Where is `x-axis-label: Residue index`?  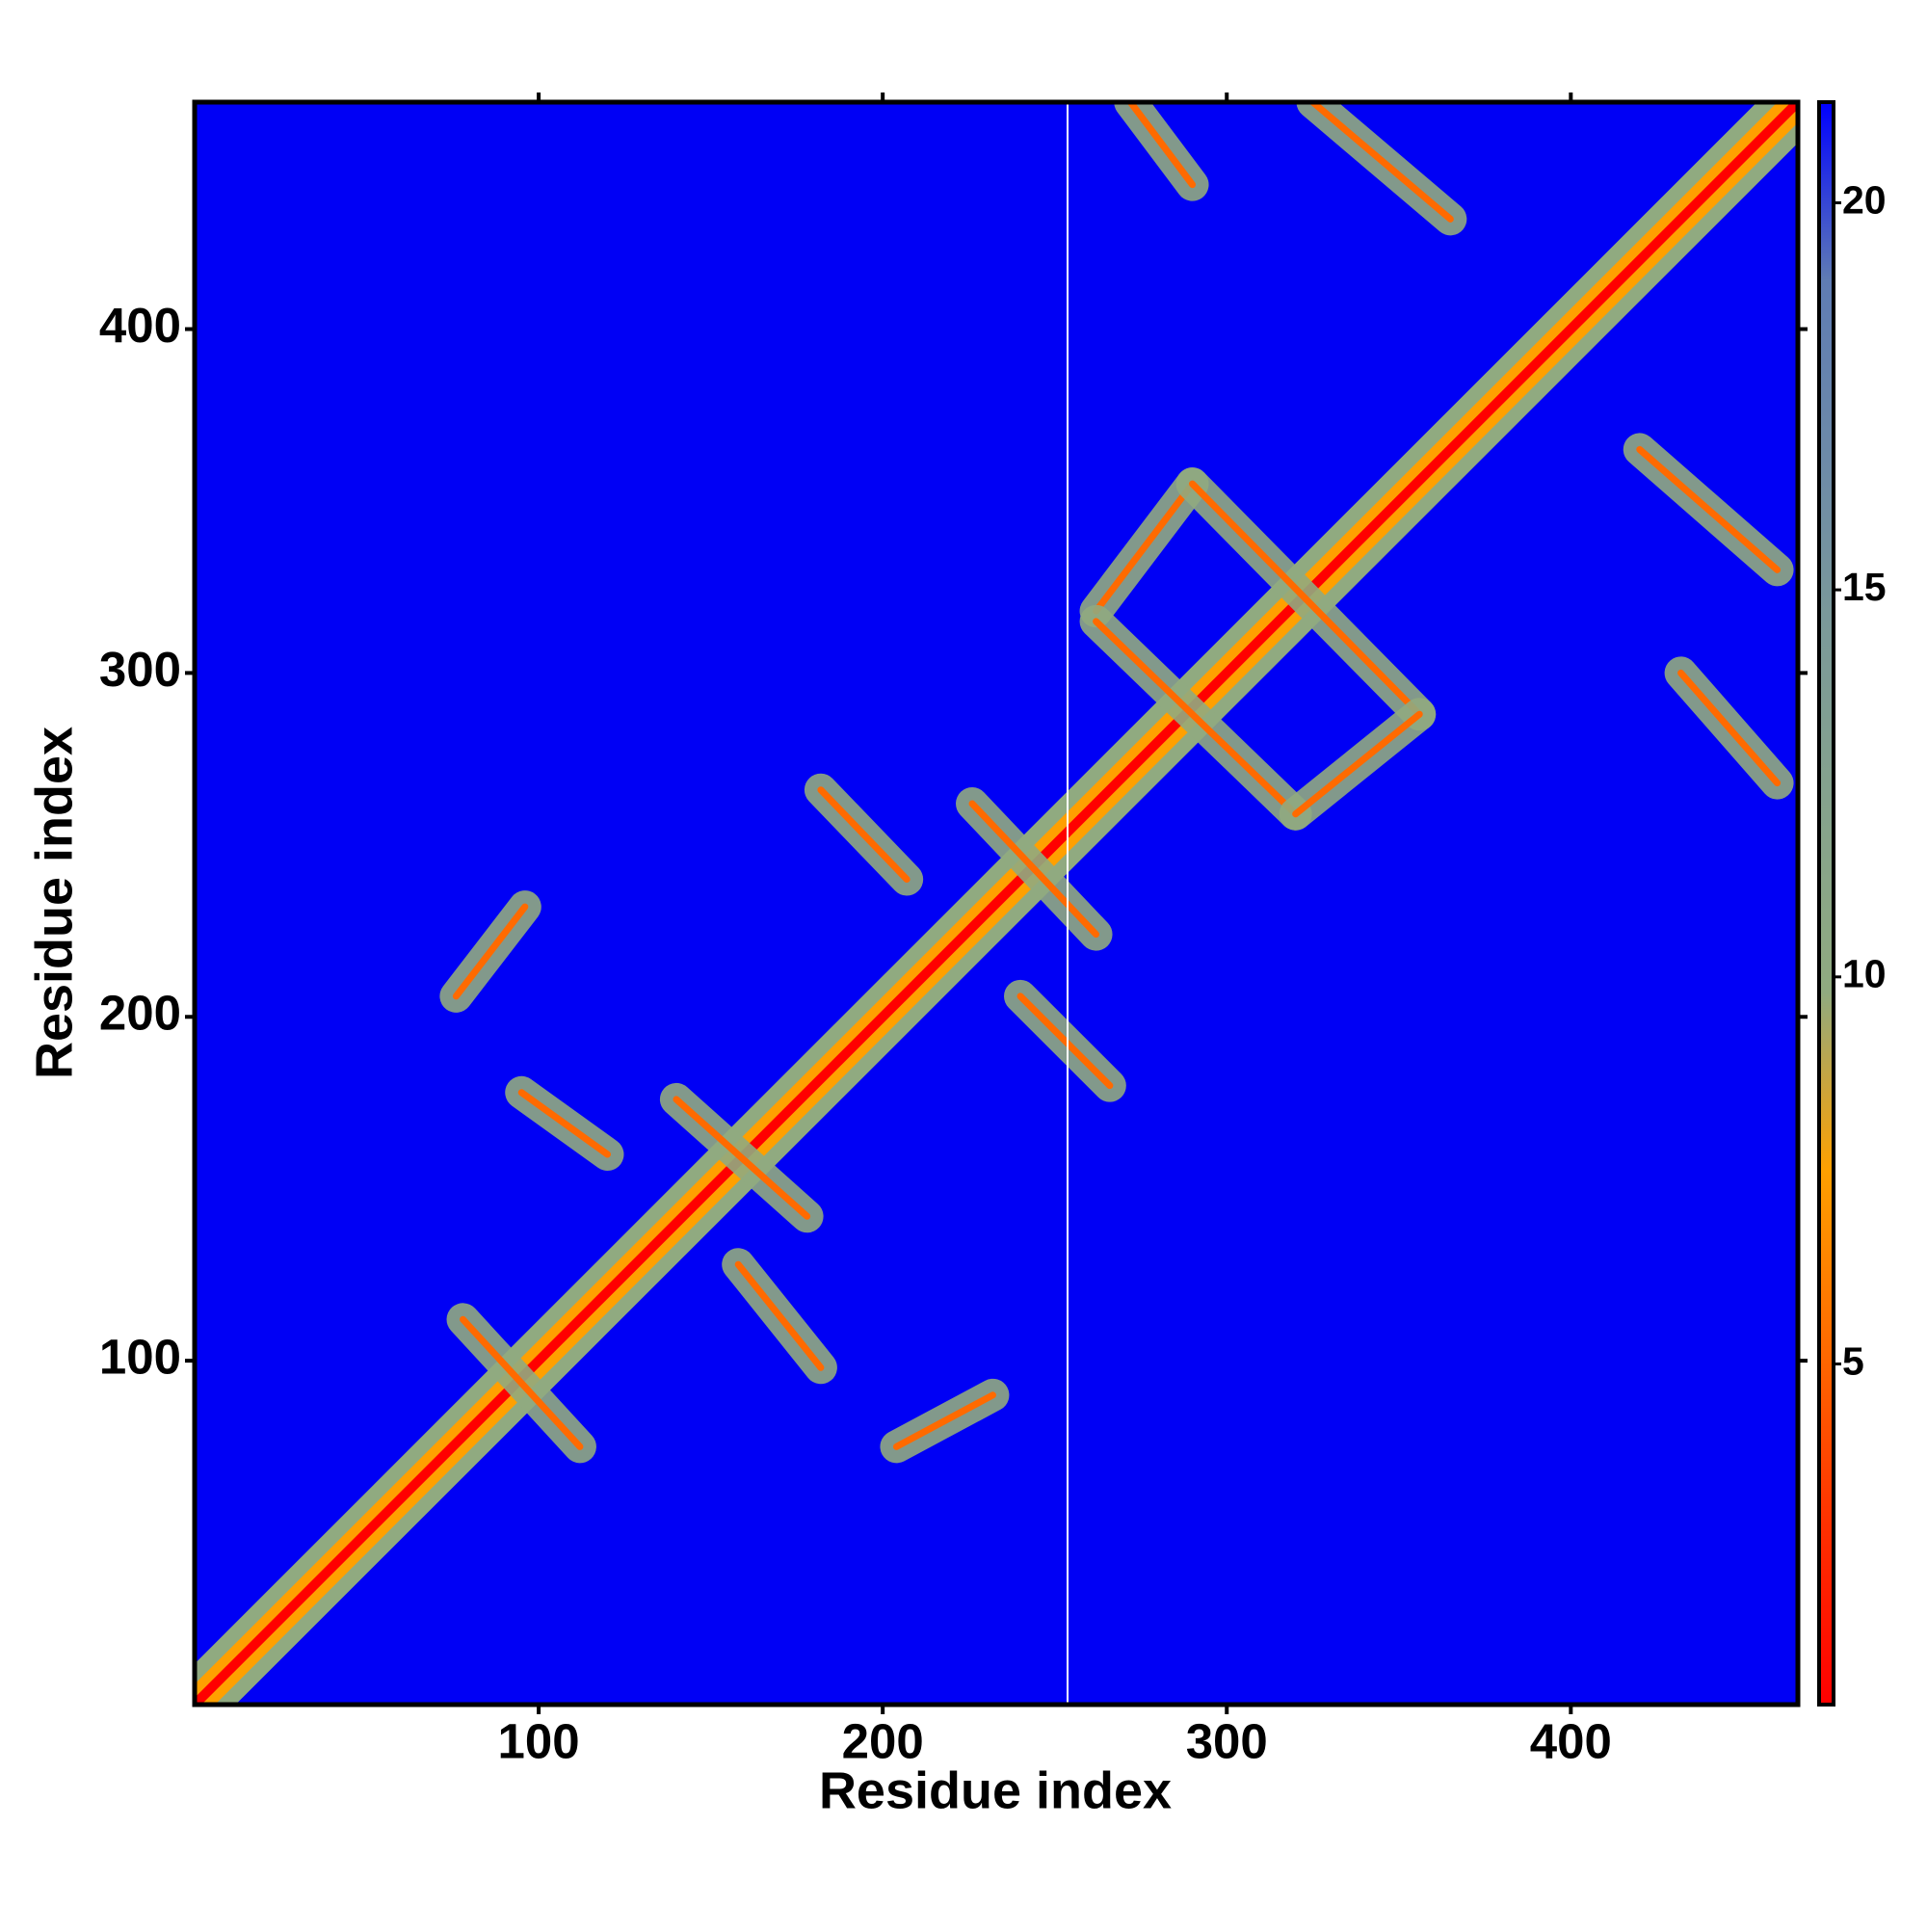
x-axis-label: Residue index is located at coordinates (996, 1790).